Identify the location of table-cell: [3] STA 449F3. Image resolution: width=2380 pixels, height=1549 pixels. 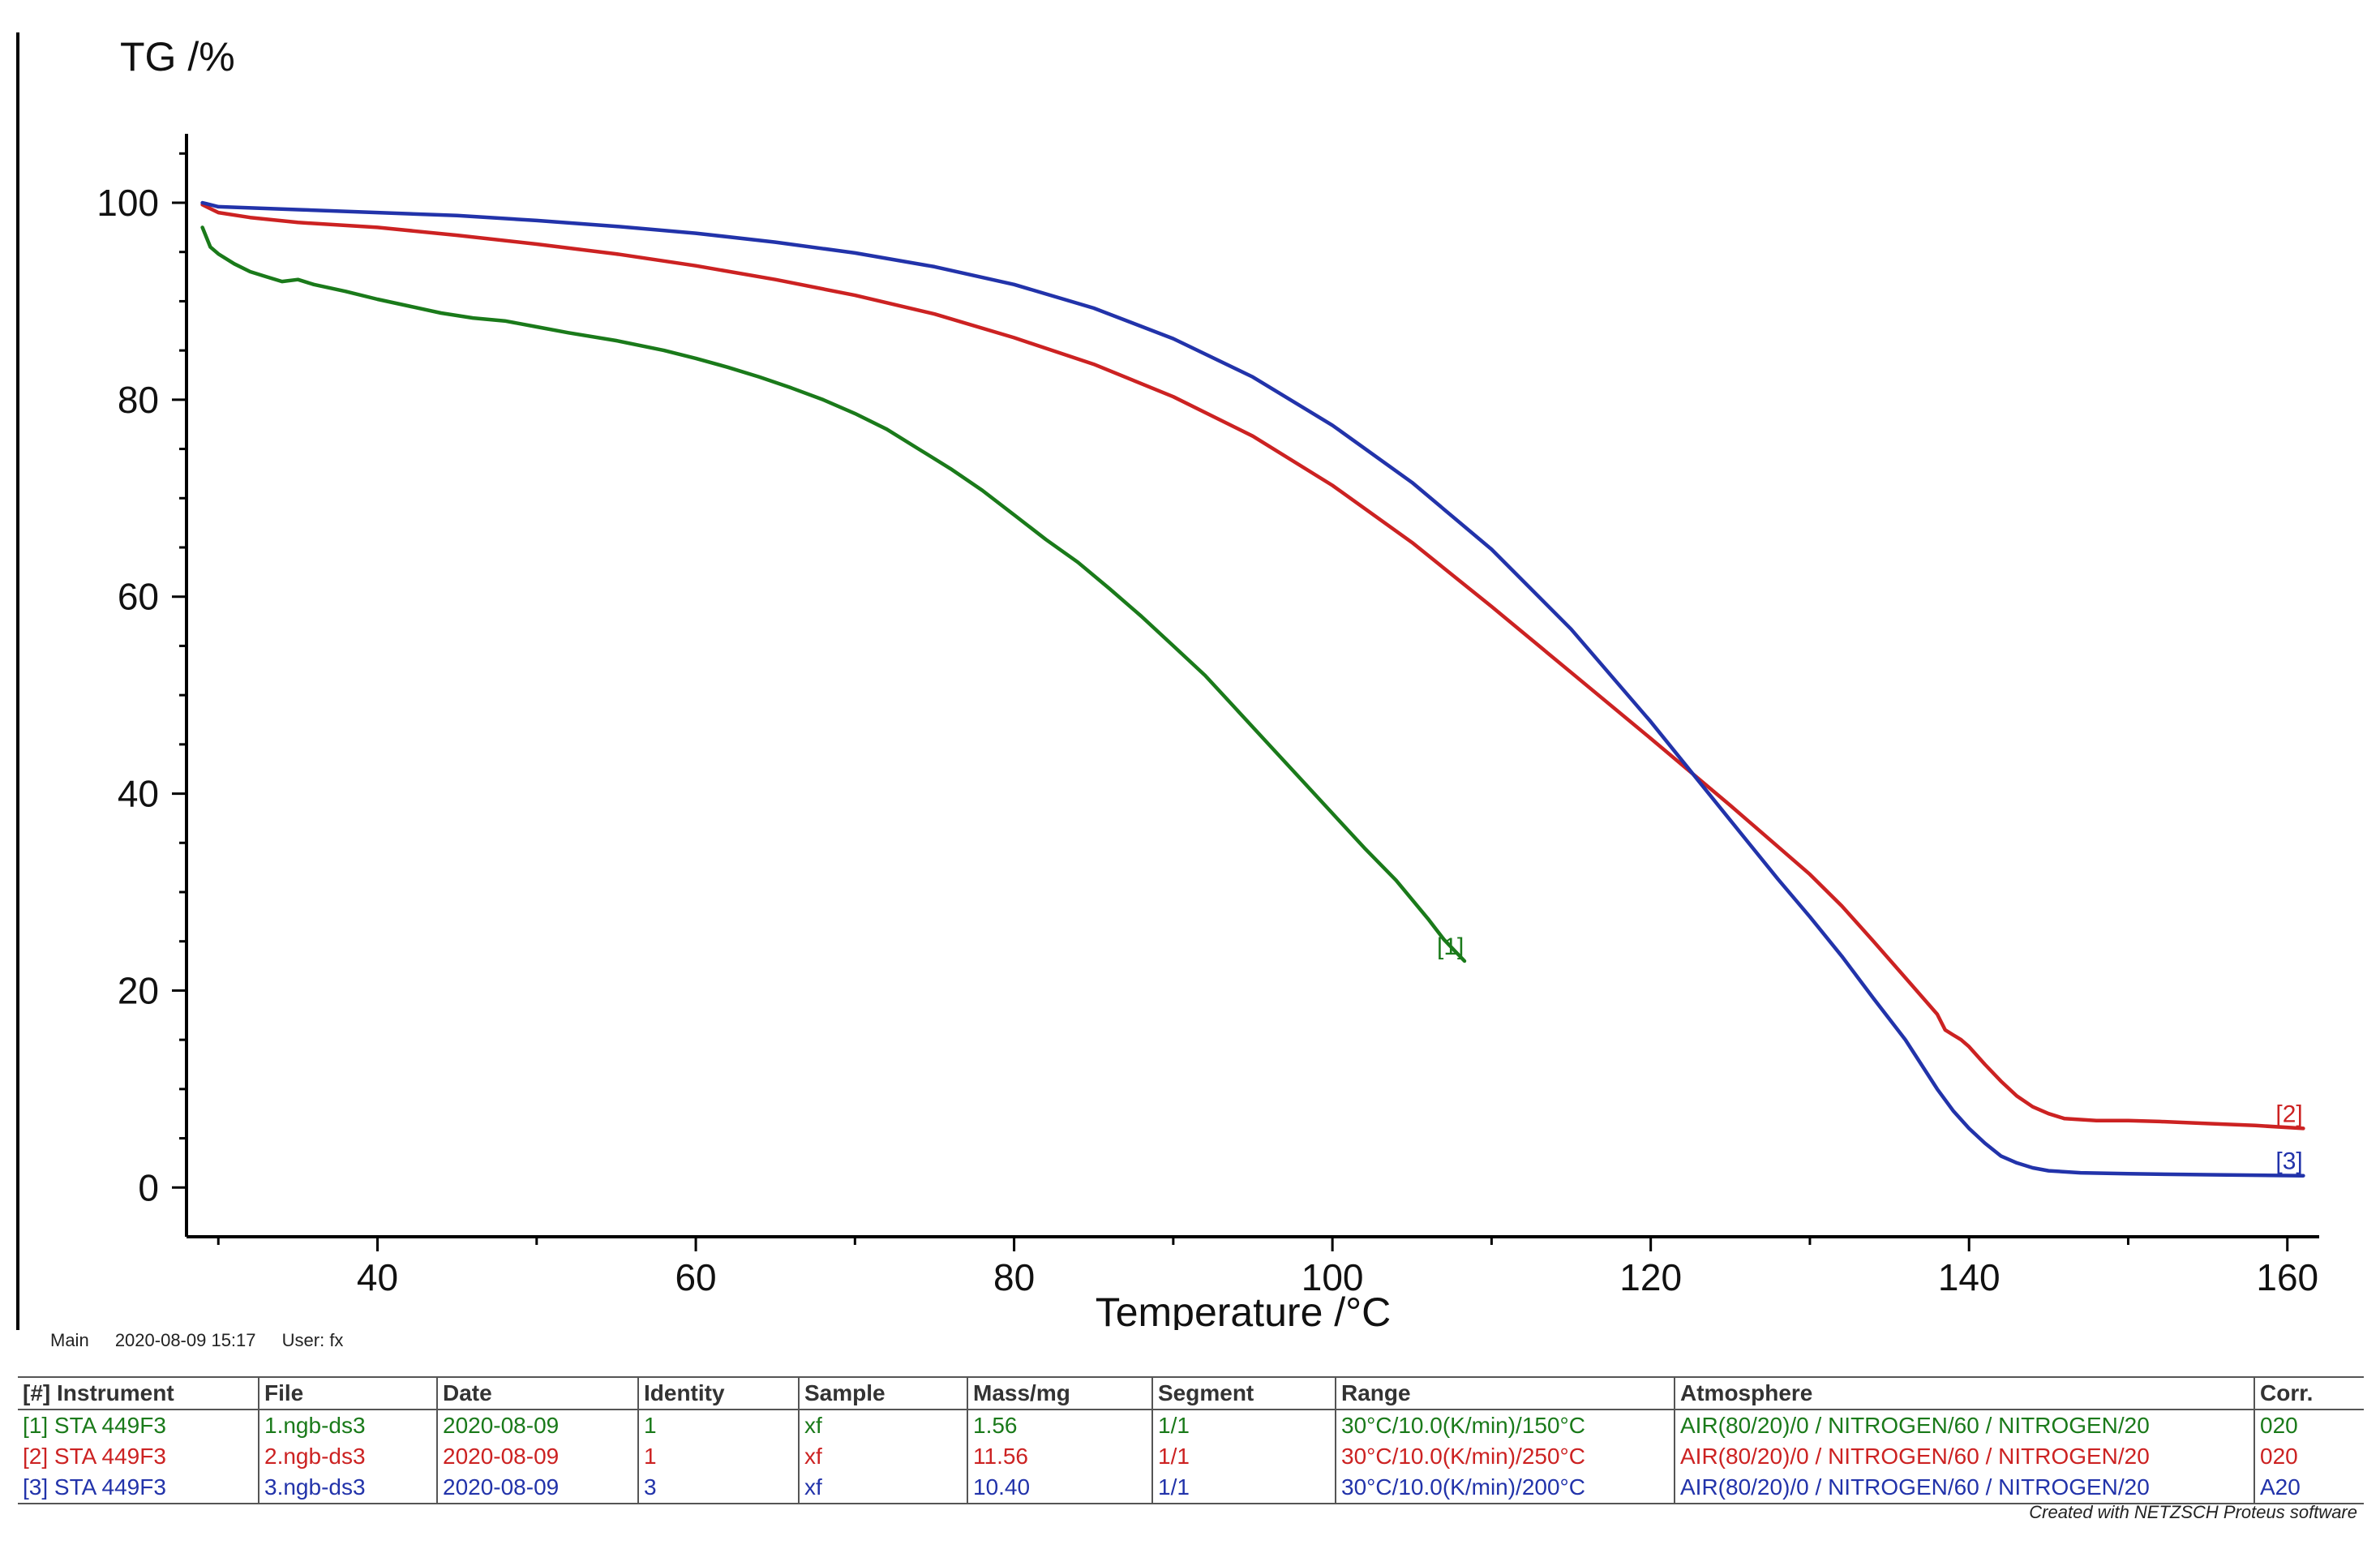
(138, 1488).